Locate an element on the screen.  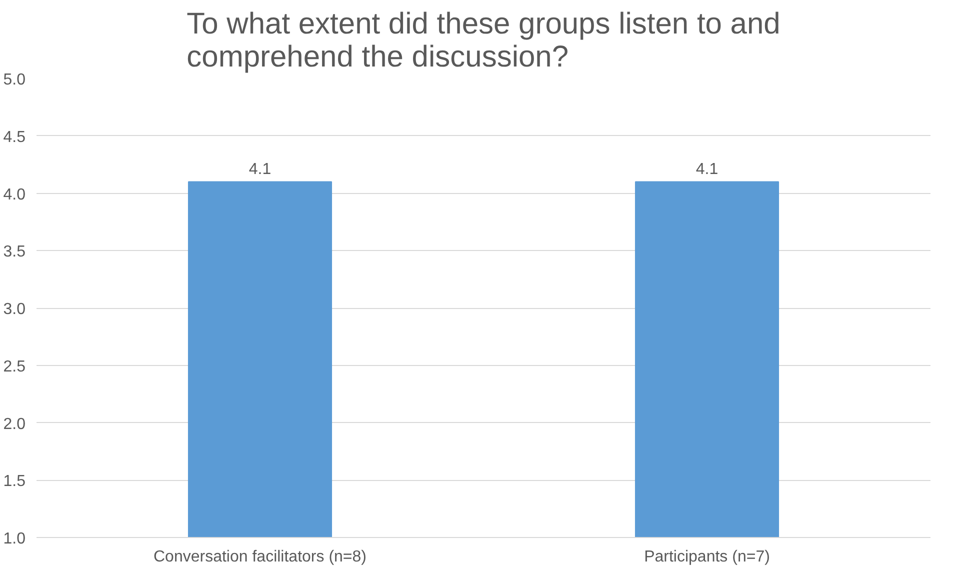
y-tick-label: 3.0 is located at coordinates (14, 309).